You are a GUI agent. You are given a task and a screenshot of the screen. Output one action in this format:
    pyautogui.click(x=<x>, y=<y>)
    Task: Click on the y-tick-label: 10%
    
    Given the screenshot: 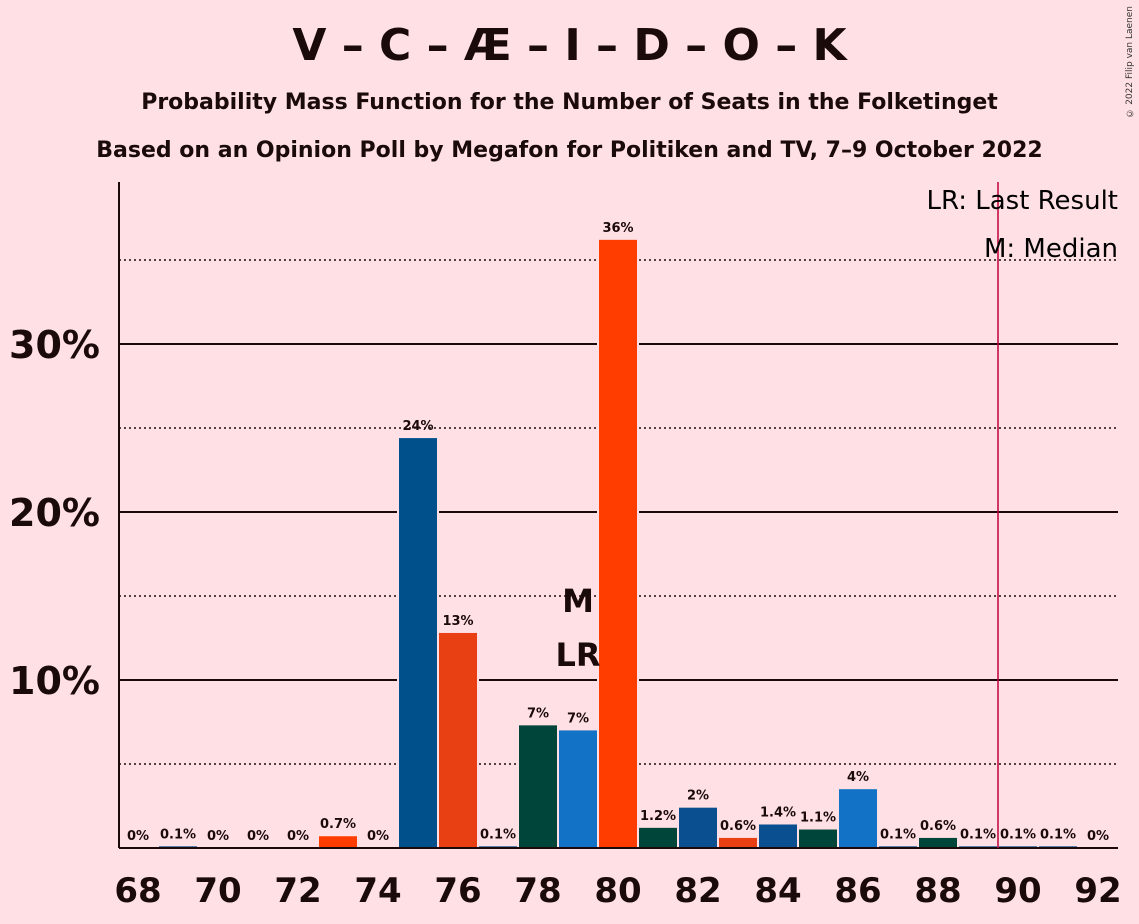 What is the action you would take?
    pyautogui.click(x=54, y=681)
    